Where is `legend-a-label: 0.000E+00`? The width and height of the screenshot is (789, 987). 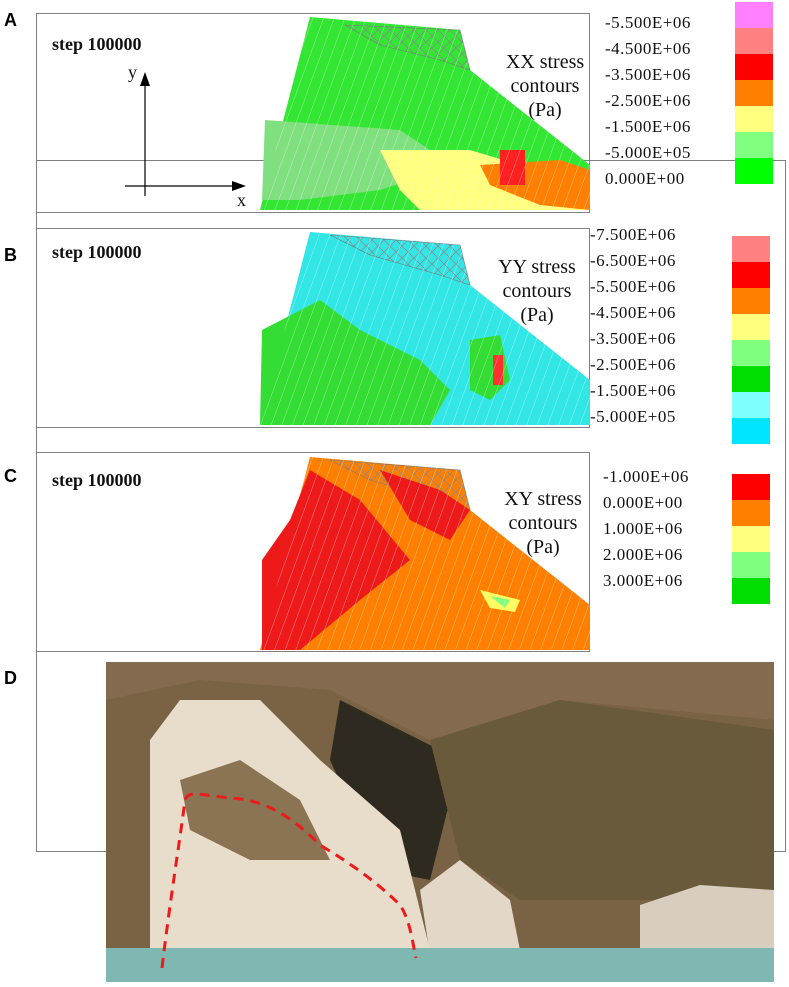 legend-a-label: 0.000E+00 is located at coordinates (645, 178).